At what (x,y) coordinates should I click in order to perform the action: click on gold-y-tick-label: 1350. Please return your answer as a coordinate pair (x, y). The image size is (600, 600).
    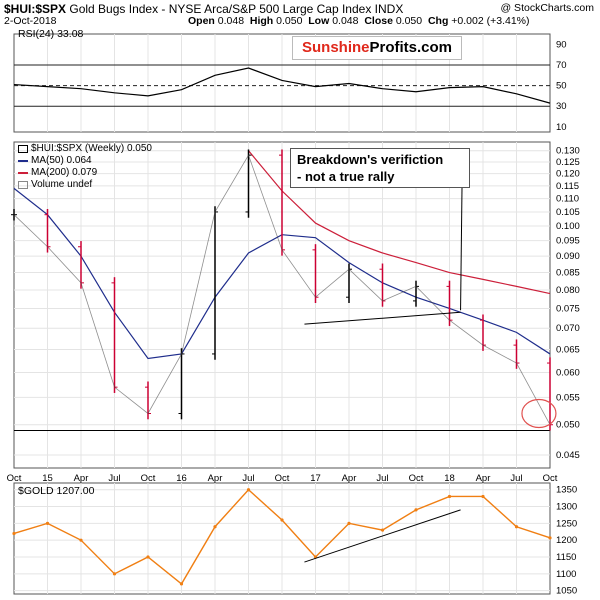
    Looking at the image, I should click on (566, 490).